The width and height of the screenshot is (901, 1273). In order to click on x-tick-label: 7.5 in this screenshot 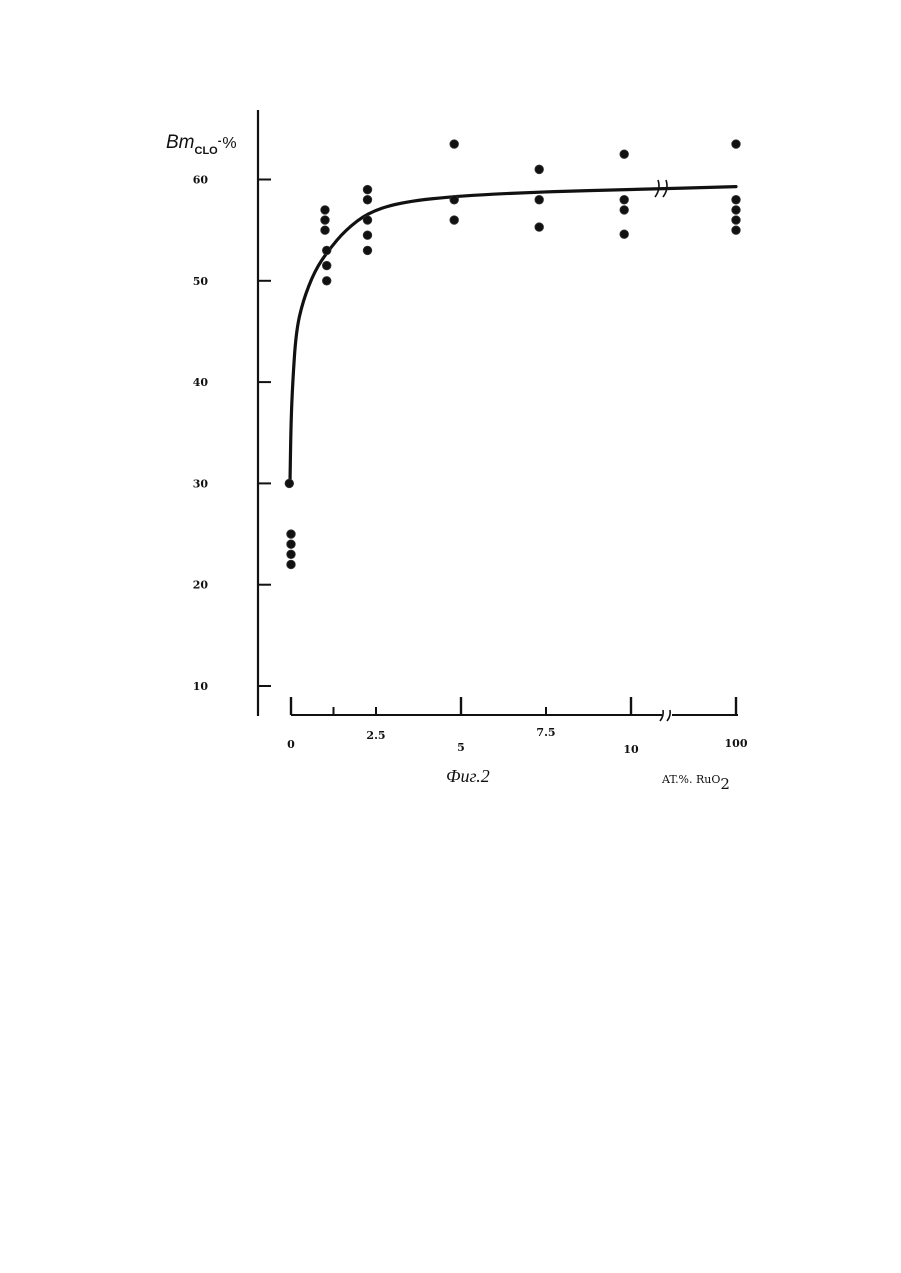, I will do `click(545, 732)`.